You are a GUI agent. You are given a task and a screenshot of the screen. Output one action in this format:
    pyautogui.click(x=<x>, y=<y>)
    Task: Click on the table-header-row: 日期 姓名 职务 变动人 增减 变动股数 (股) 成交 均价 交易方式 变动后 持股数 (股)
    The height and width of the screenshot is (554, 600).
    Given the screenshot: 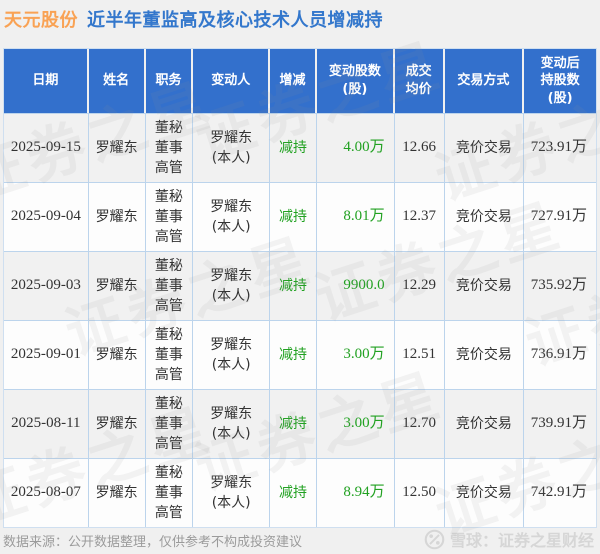 What is the action you would take?
    pyautogui.click(x=300, y=81)
    